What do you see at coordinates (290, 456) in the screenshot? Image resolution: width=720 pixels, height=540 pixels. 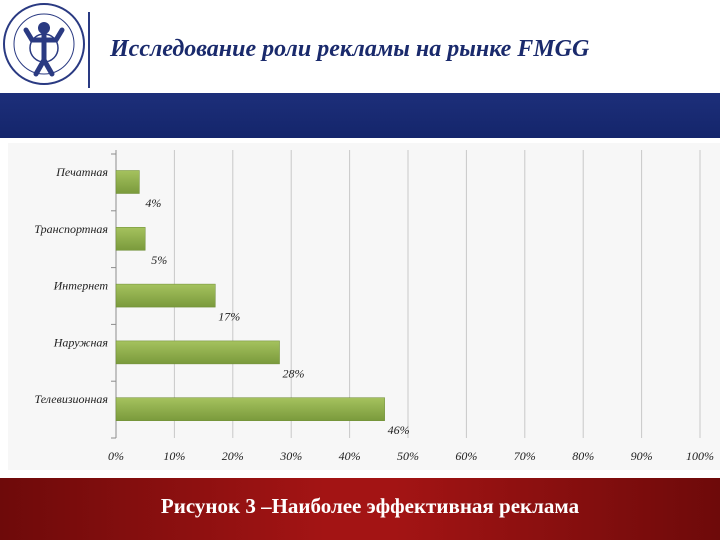 I see `x-tick-label: 30%` at bounding box center [290, 456].